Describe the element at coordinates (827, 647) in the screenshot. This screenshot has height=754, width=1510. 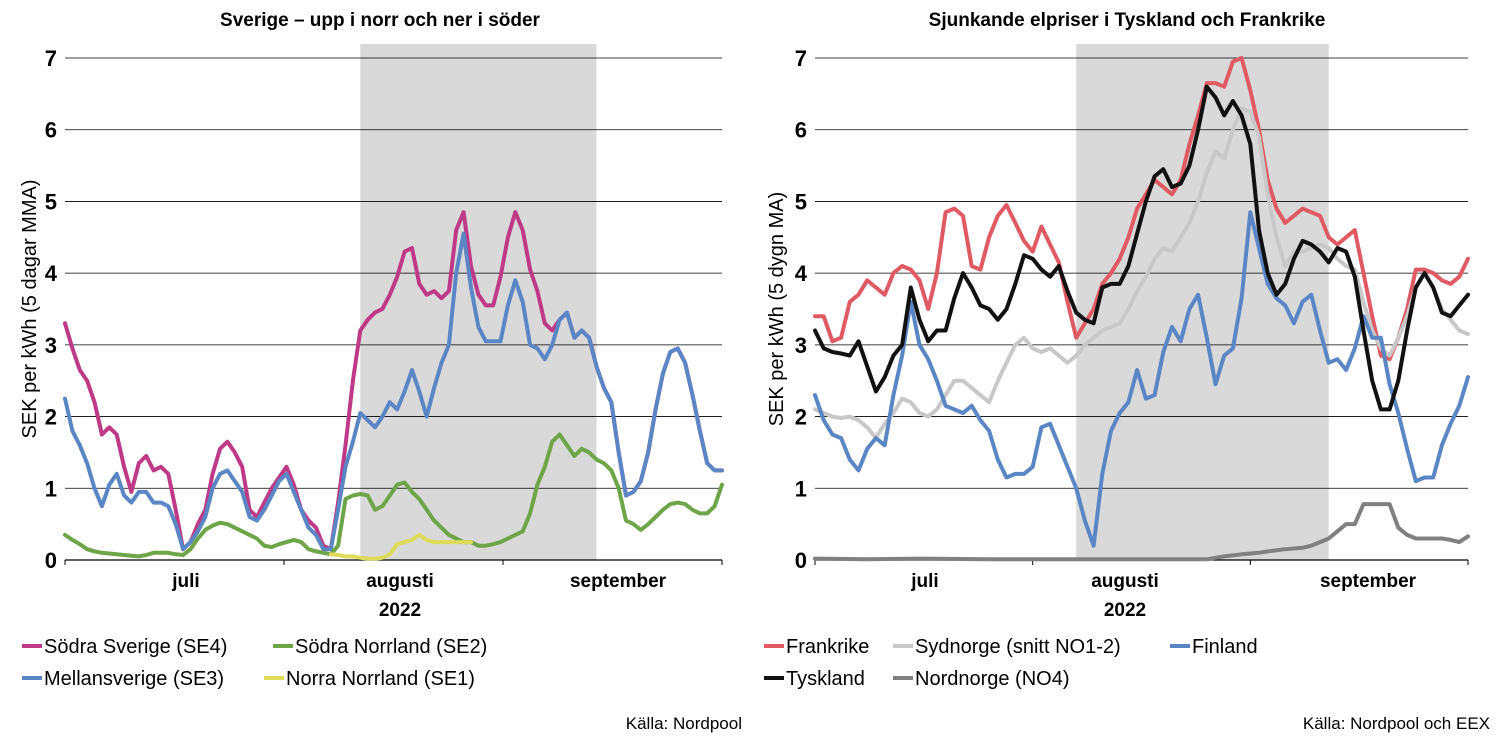
I see `legend-label: Frankrike` at that location.